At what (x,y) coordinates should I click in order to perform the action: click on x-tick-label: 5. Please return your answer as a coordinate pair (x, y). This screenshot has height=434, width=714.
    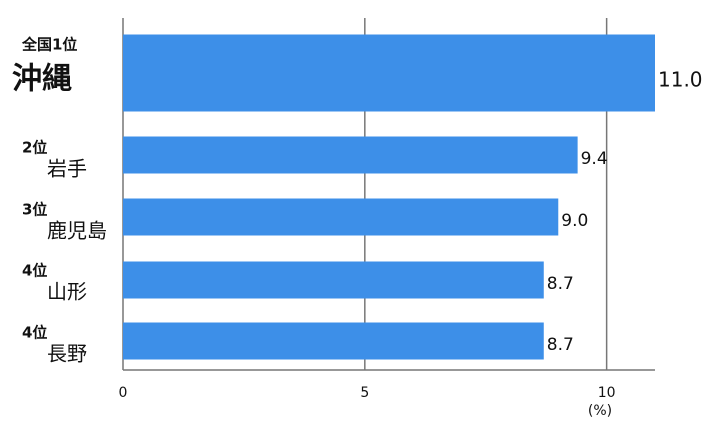
    Looking at the image, I should click on (364, 393).